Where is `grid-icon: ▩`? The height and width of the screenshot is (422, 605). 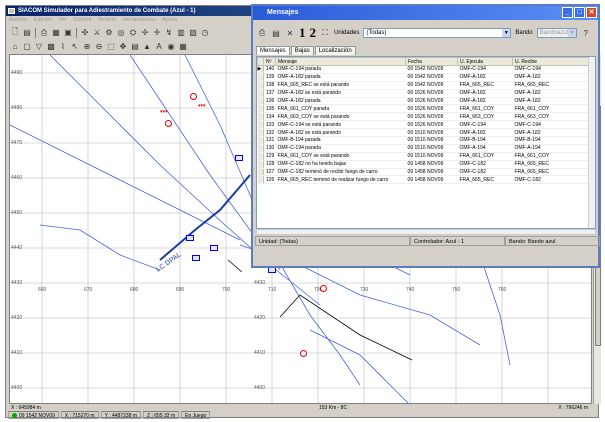
grid-icon: ▩ is located at coordinates (51, 46).